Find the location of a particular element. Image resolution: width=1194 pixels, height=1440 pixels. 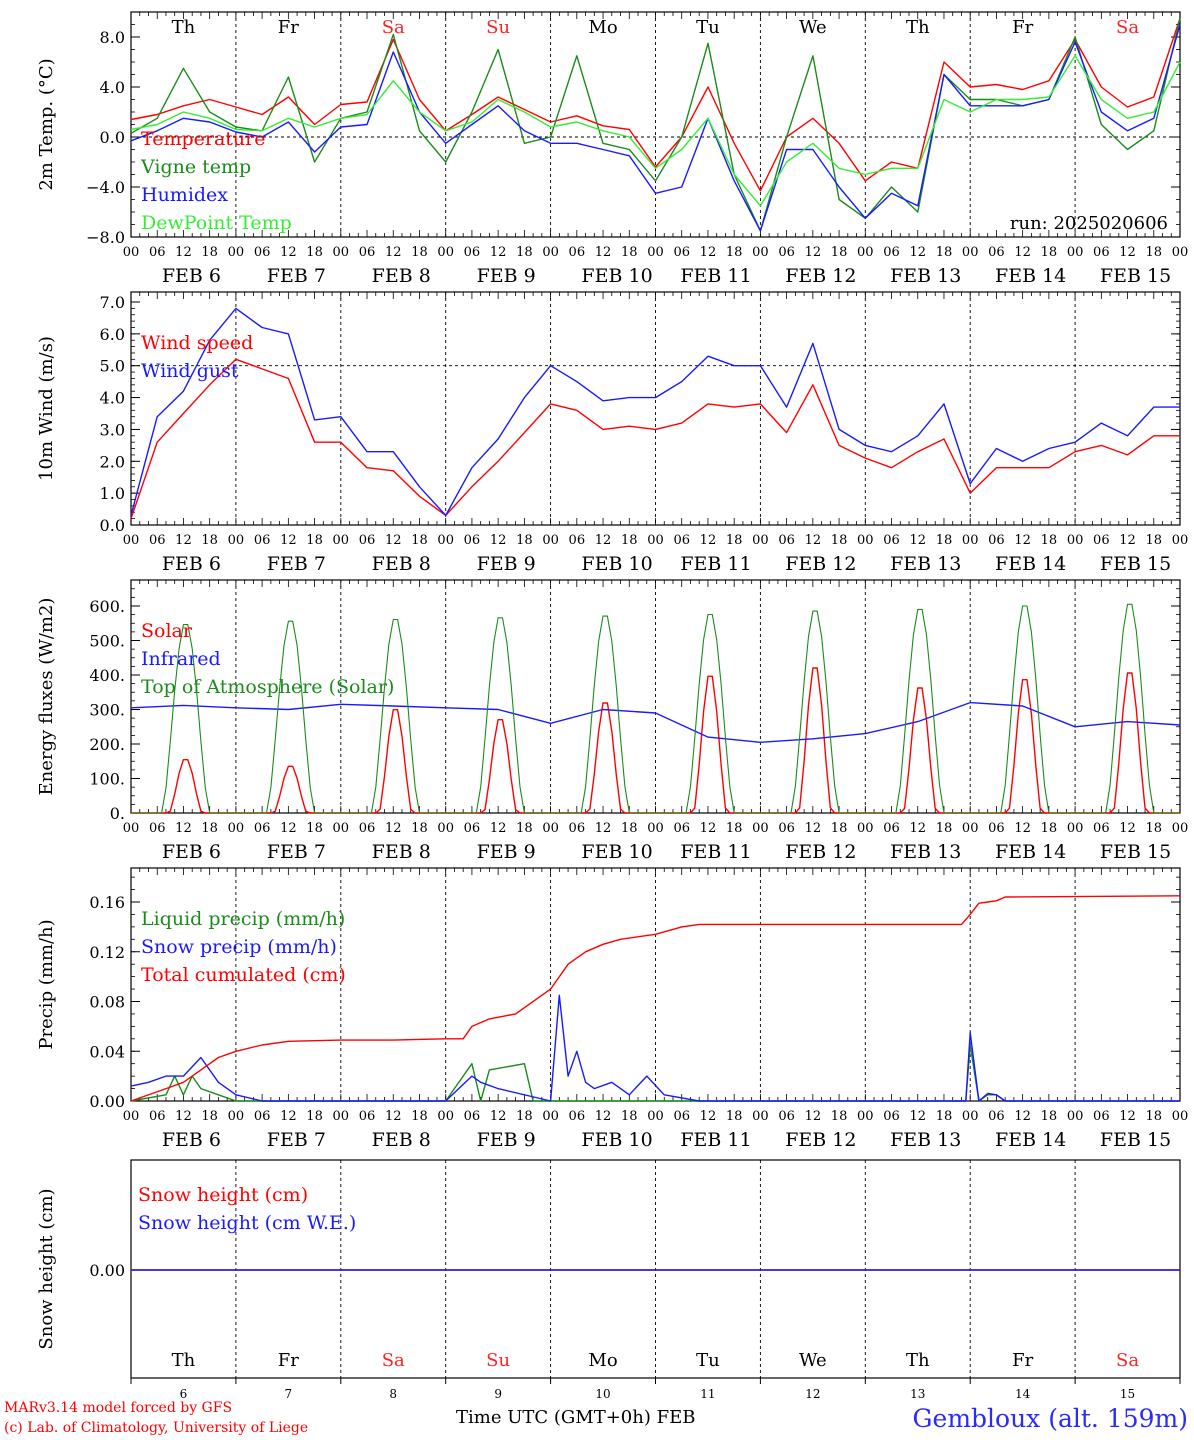

date-label: FEB 11 is located at coordinates (715, 1140).